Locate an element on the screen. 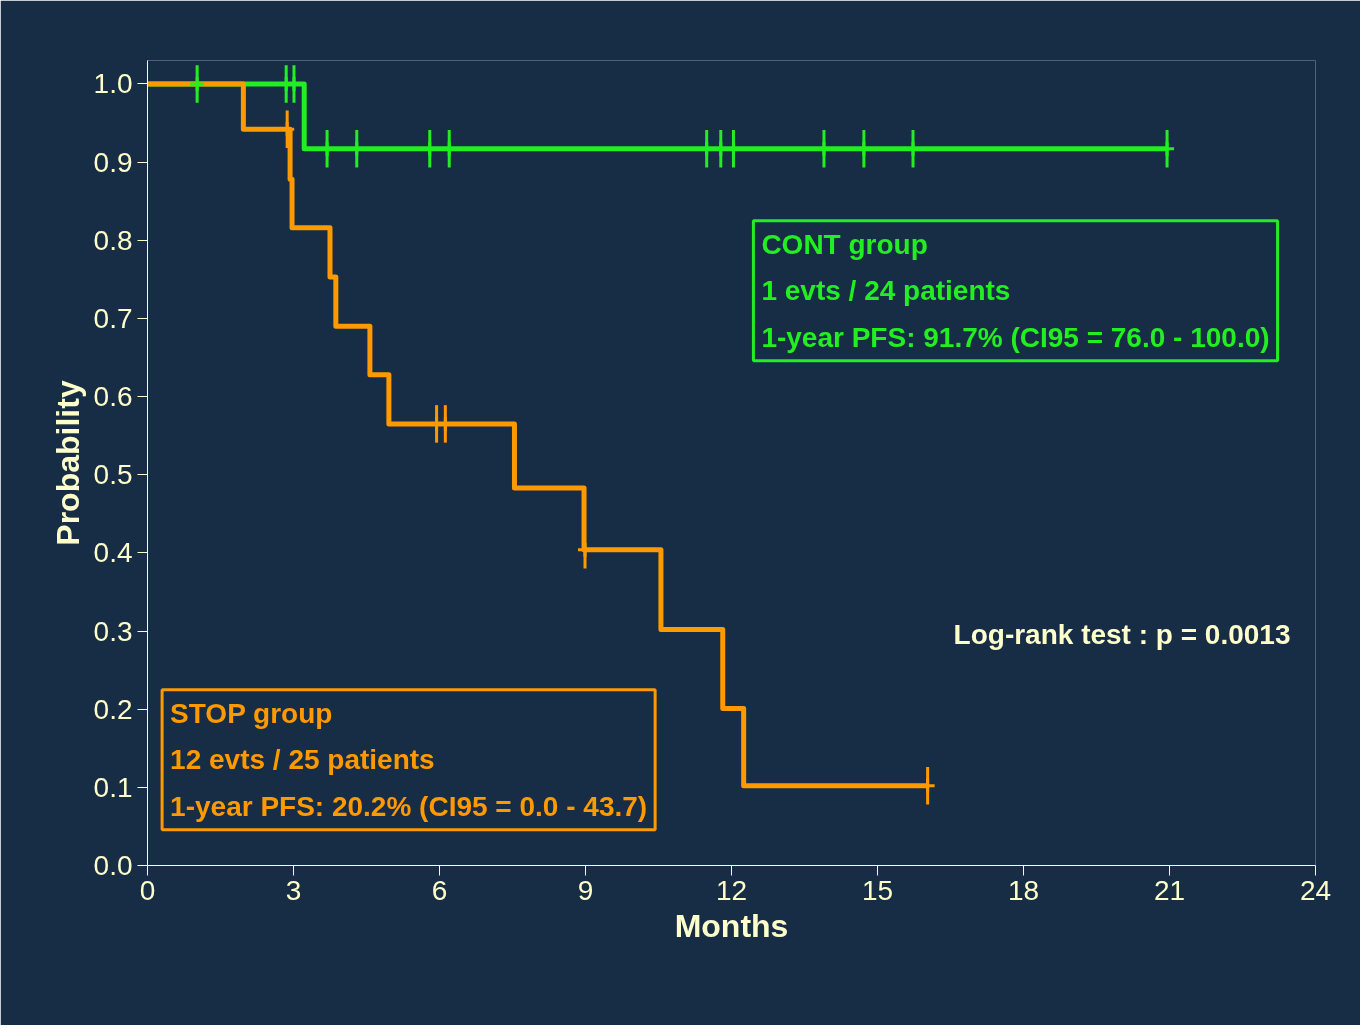 This screenshot has width=1364, height=1029. y-tick-label: 1.0 is located at coordinates (113, 84).